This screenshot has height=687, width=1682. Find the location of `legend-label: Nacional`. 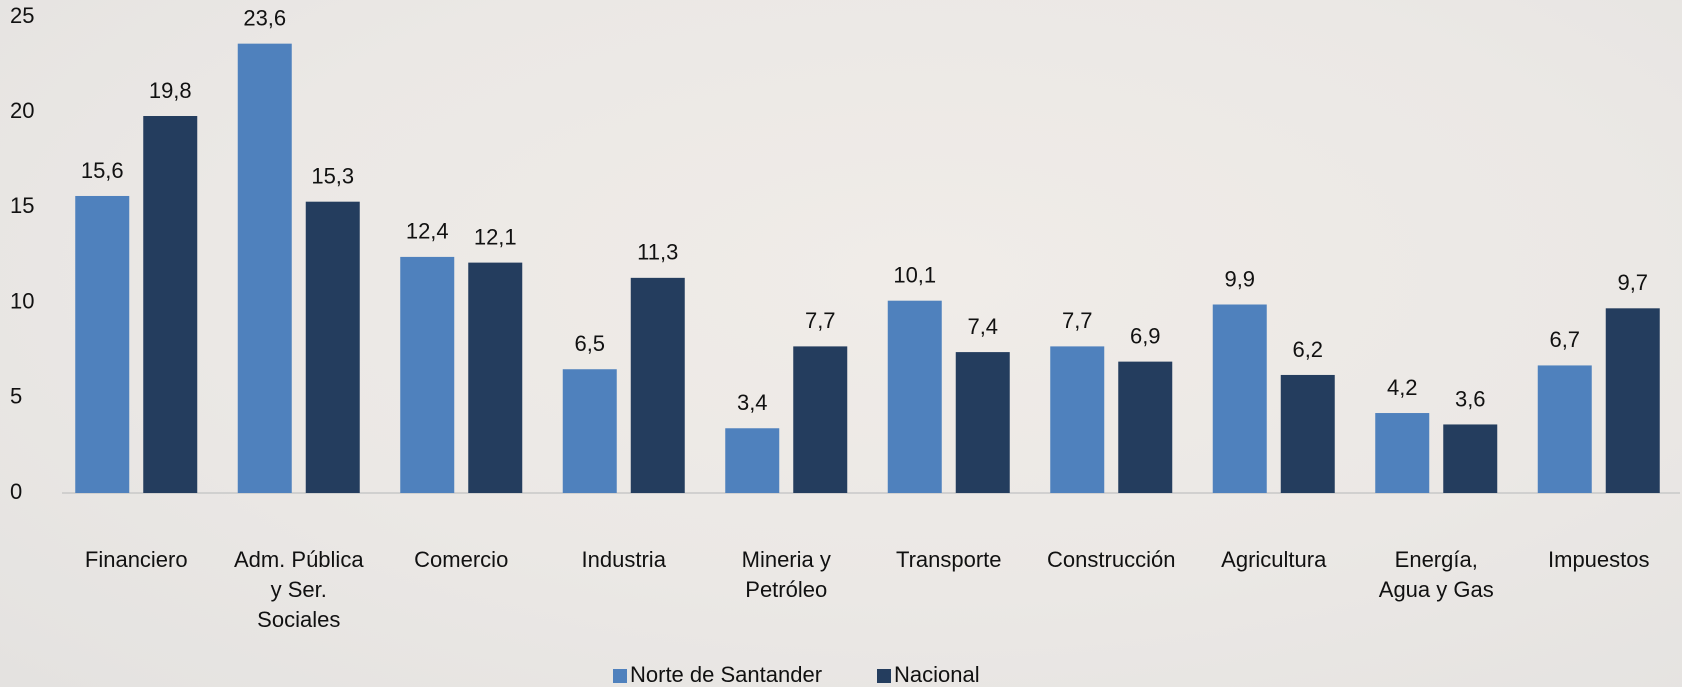

legend-label: Nacional is located at coordinates (937, 674).